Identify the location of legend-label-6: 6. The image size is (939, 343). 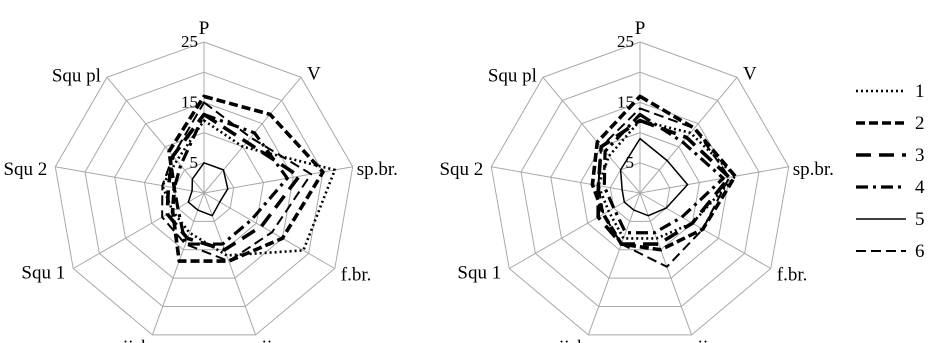
(920, 251).